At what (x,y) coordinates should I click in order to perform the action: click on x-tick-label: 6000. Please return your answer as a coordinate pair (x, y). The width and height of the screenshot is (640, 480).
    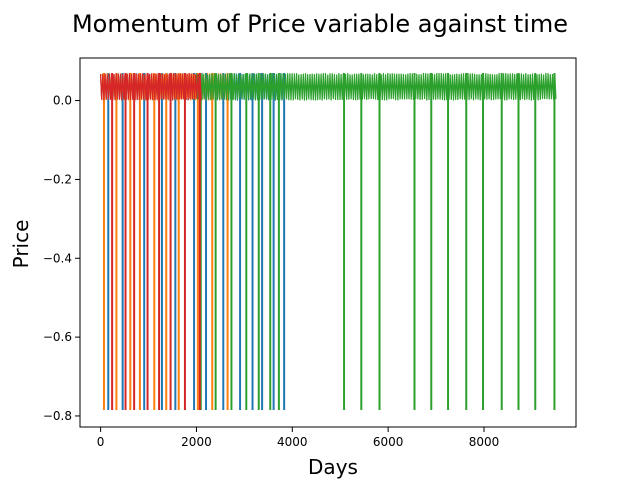
    Looking at the image, I should click on (388, 442).